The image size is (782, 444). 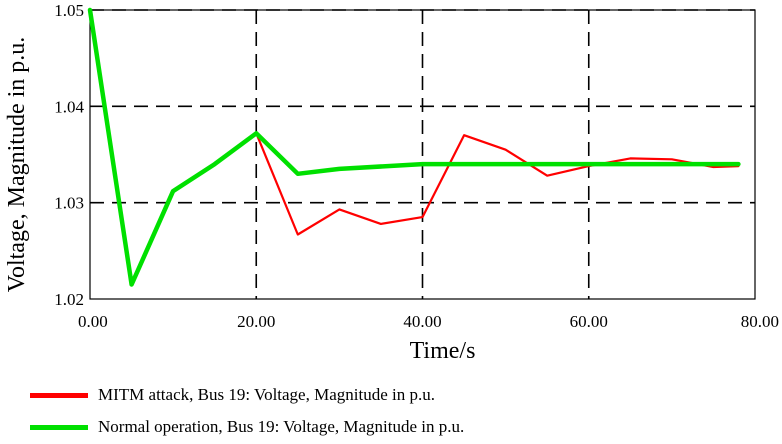 What do you see at coordinates (59, 427) in the screenshot?
I see `legend-swatch-normal` at bounding box center [59, 427].